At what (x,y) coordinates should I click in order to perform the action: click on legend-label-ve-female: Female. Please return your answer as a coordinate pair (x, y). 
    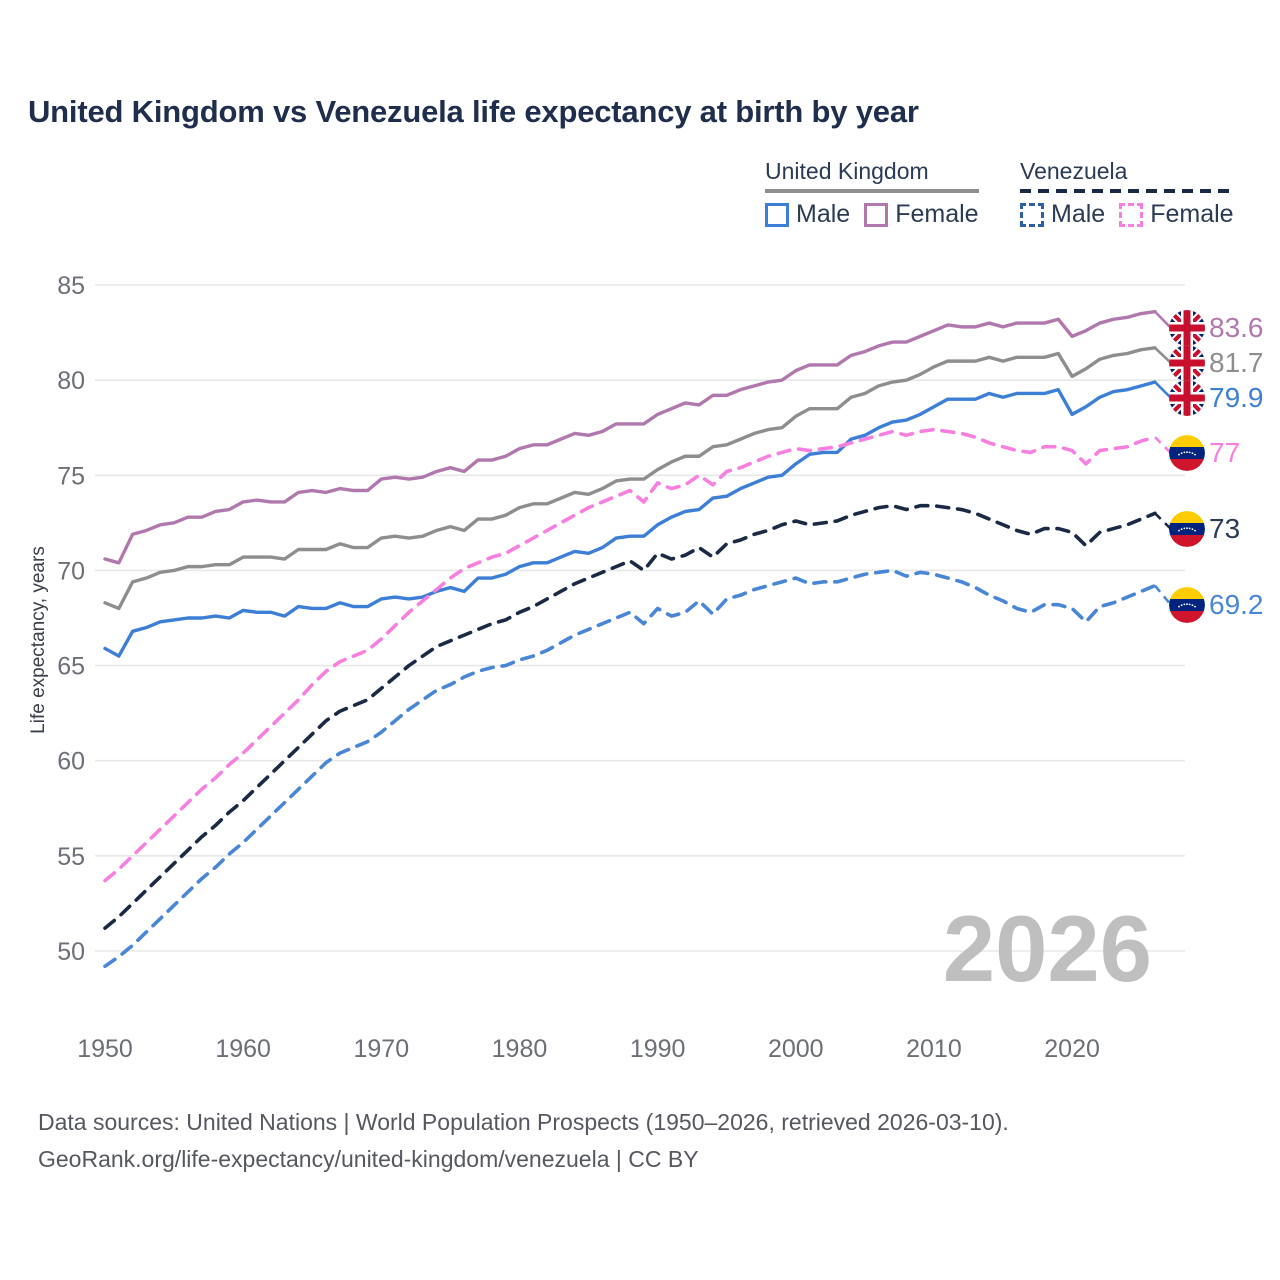
    Looking at the image, I should click on (1192, 214).